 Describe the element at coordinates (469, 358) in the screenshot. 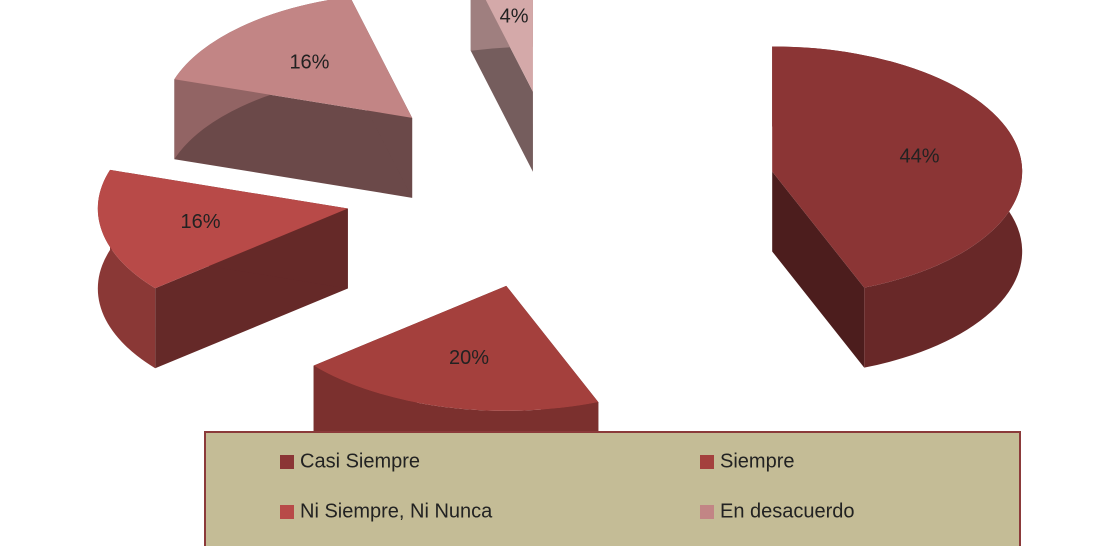

I see `data-label: 20%` at that location.